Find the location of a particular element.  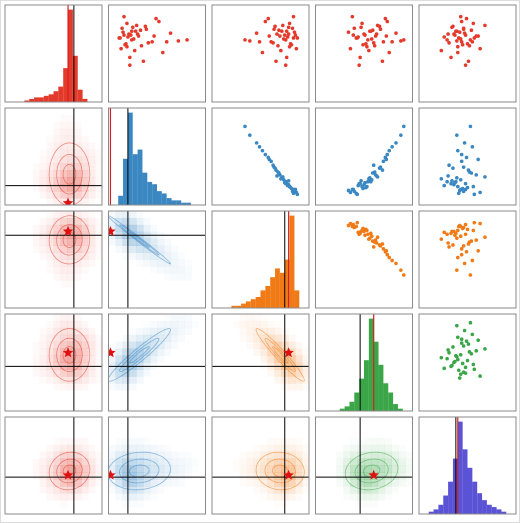

panel-frame is located at coordinates (53, 259).